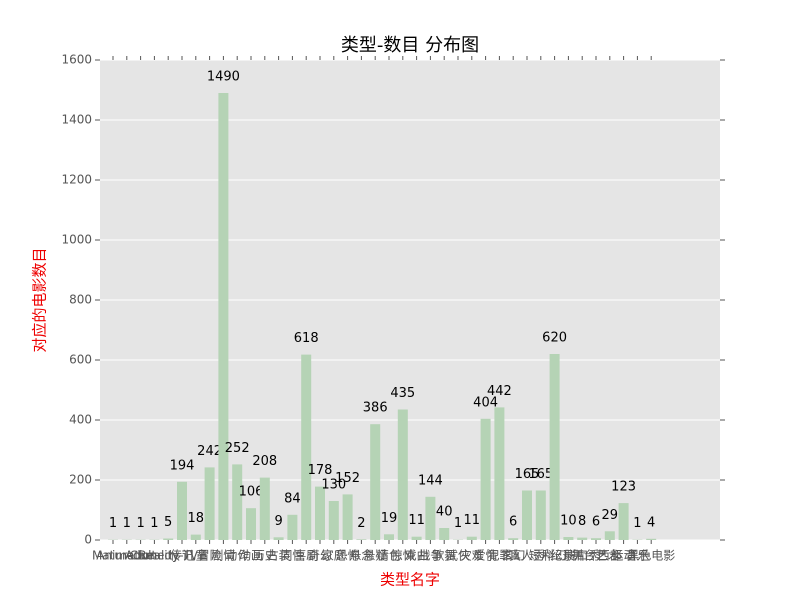  I want to click on data-label: 18, so click(196, 518).